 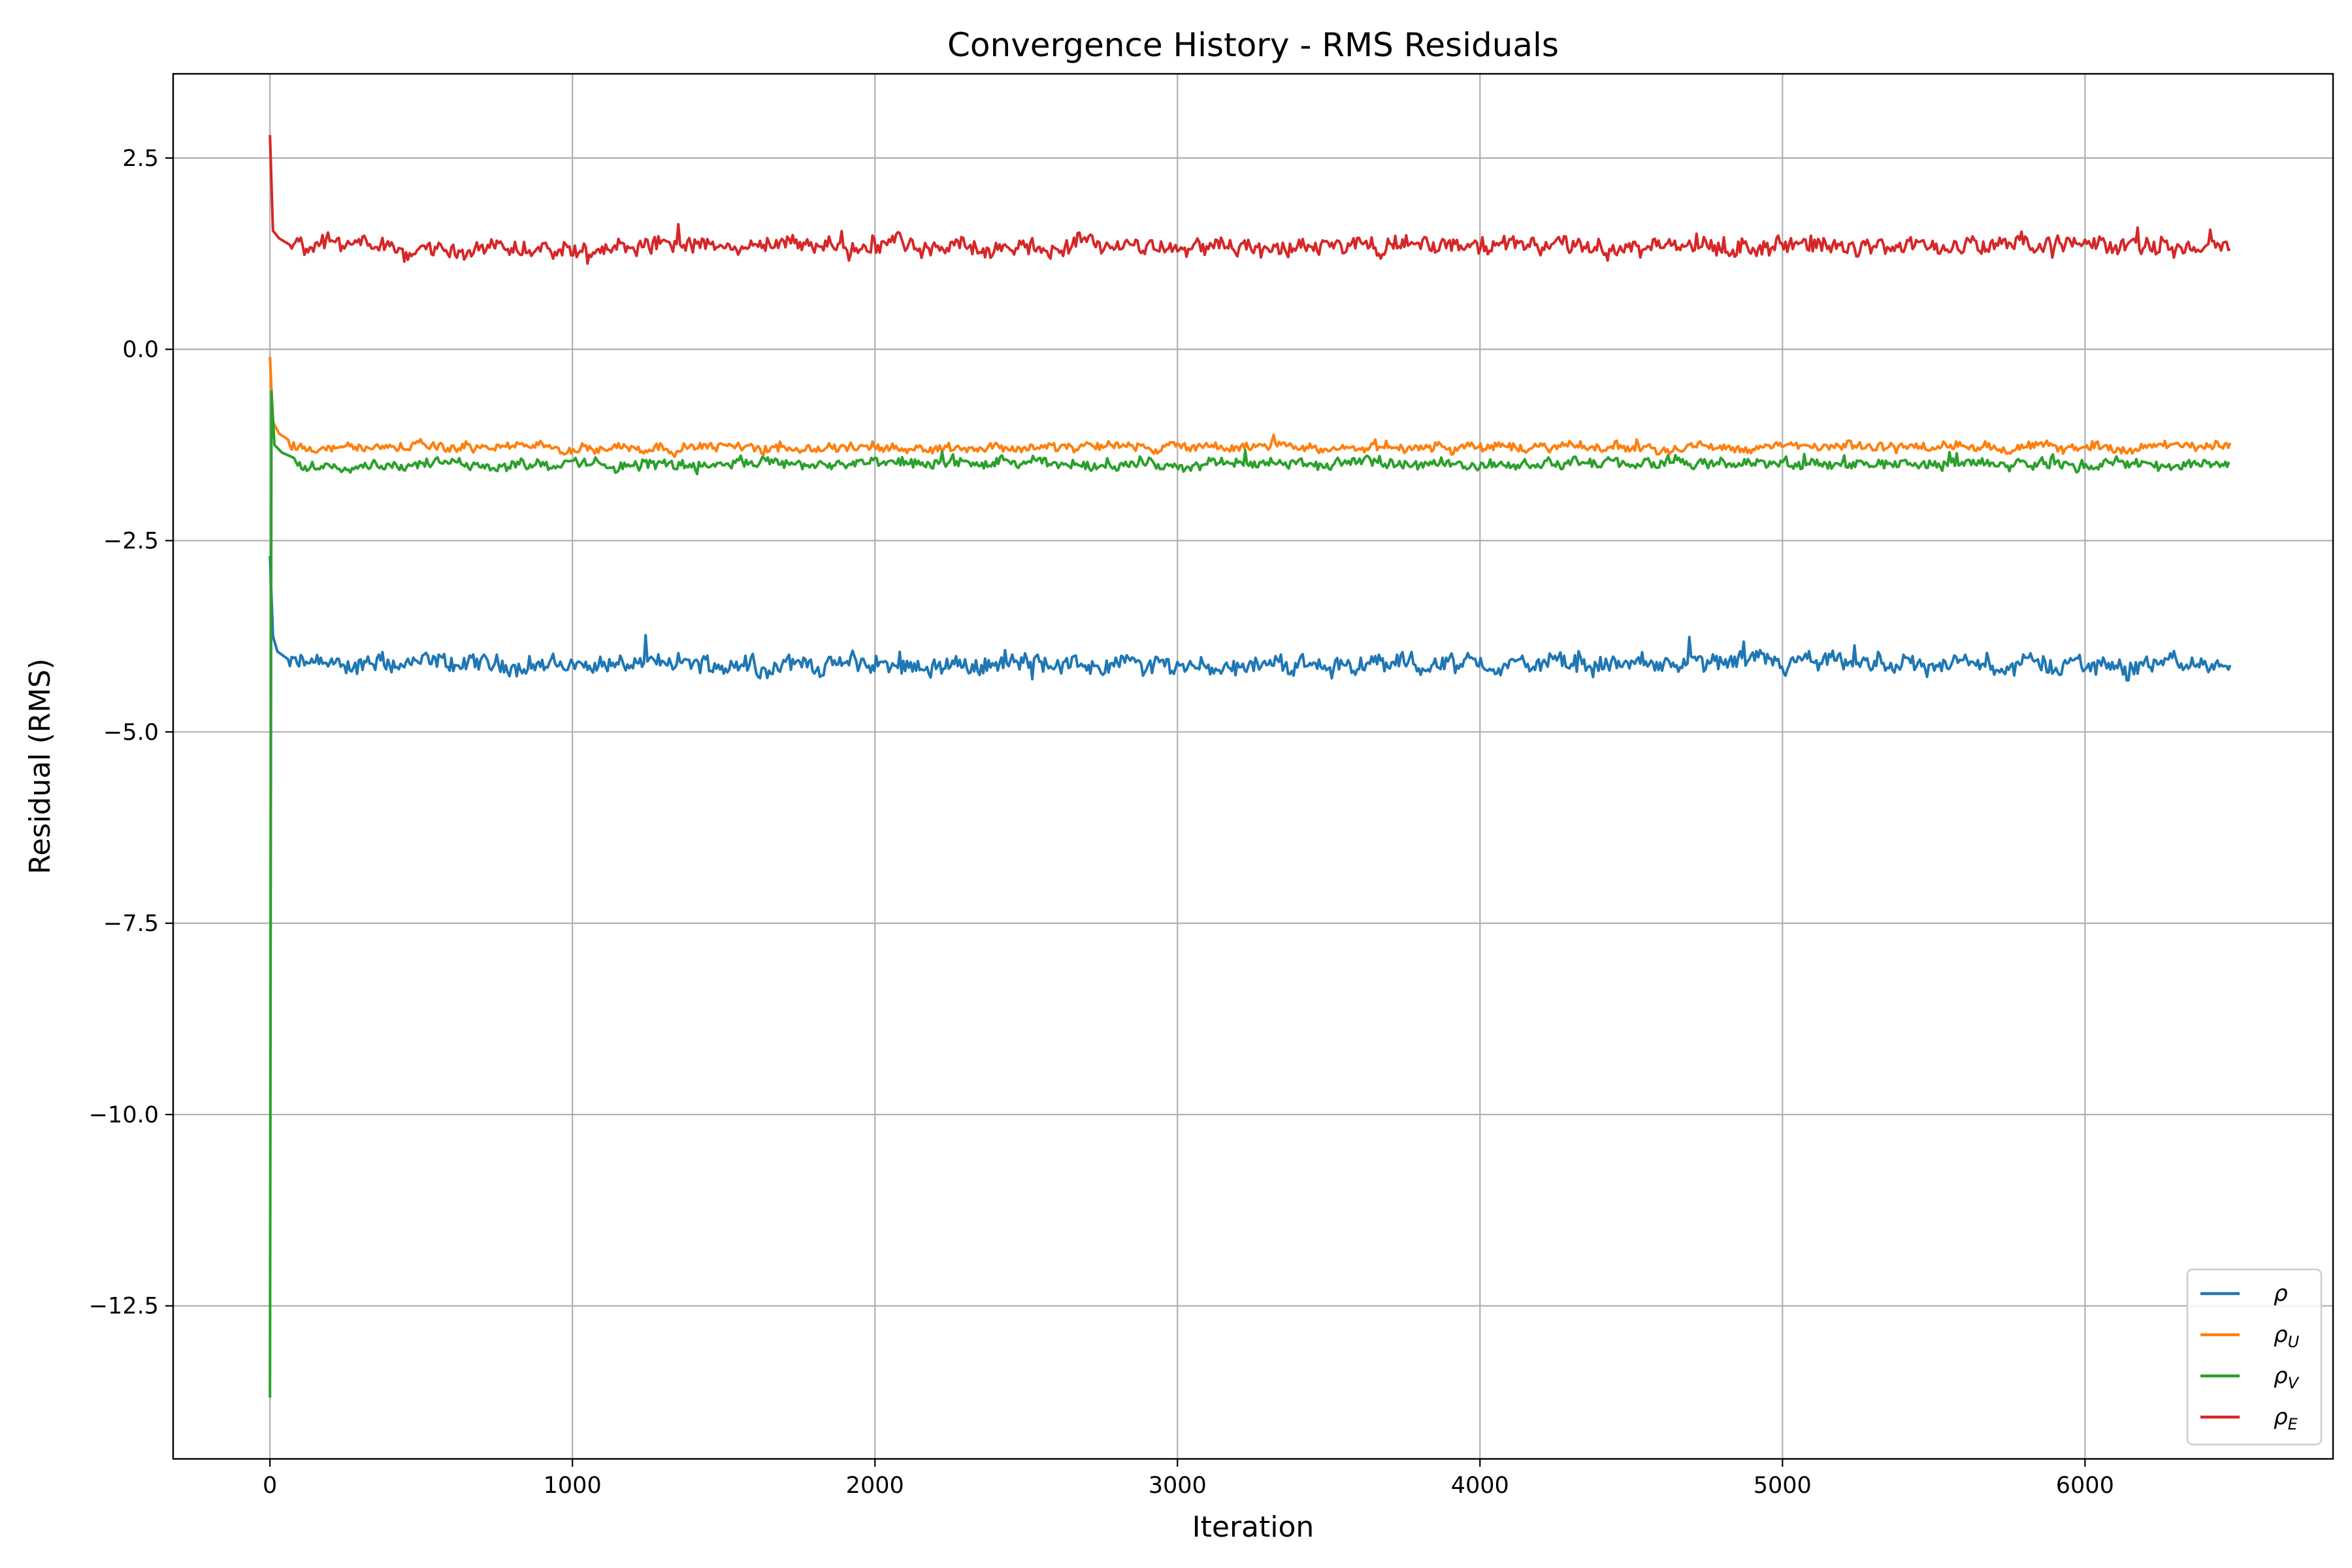 I want to click on x-tick-label: 3000, so click(x=1178, y=1486).